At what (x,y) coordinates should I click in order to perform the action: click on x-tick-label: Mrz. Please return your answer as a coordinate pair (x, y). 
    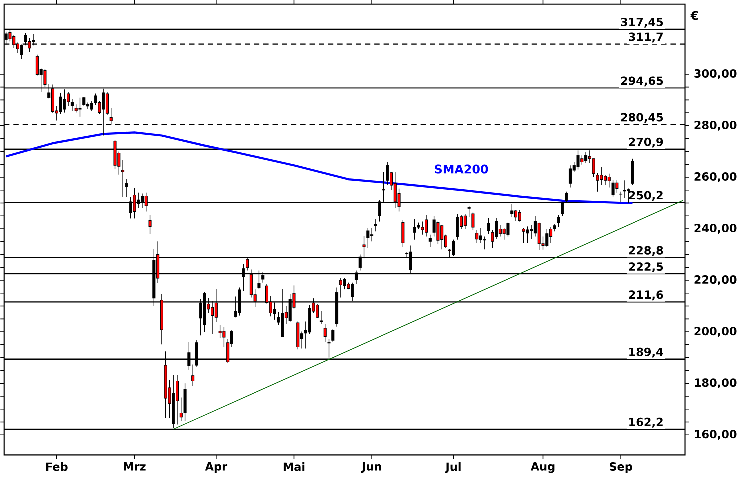
    Looking at the image, I should click on (135, 466).